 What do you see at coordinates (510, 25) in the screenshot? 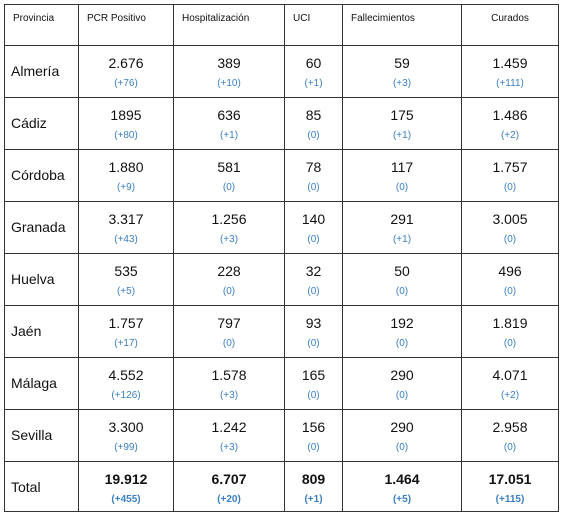
I see `header-curados: Curados` at bounding box center [510, 25].